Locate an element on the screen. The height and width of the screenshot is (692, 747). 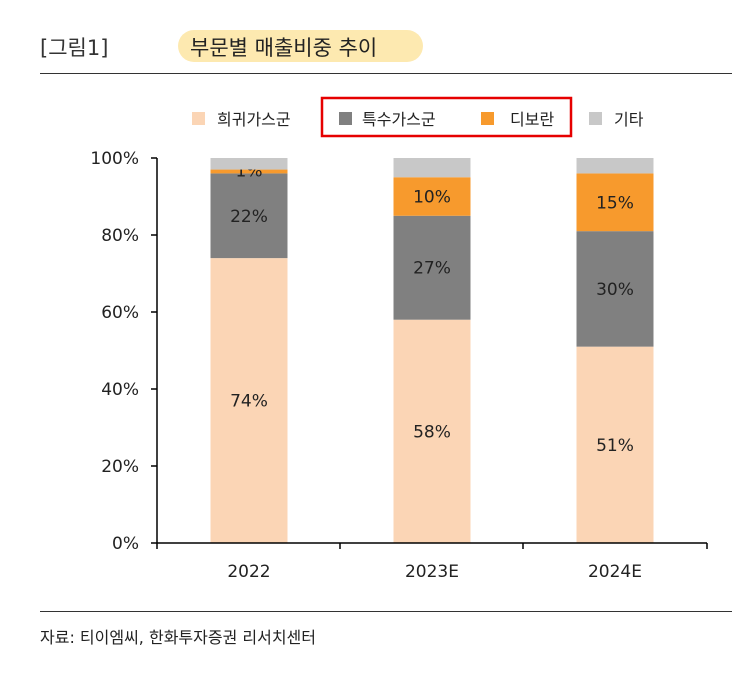
data-label-1-1: 27% is located at coordinates (432, 269).